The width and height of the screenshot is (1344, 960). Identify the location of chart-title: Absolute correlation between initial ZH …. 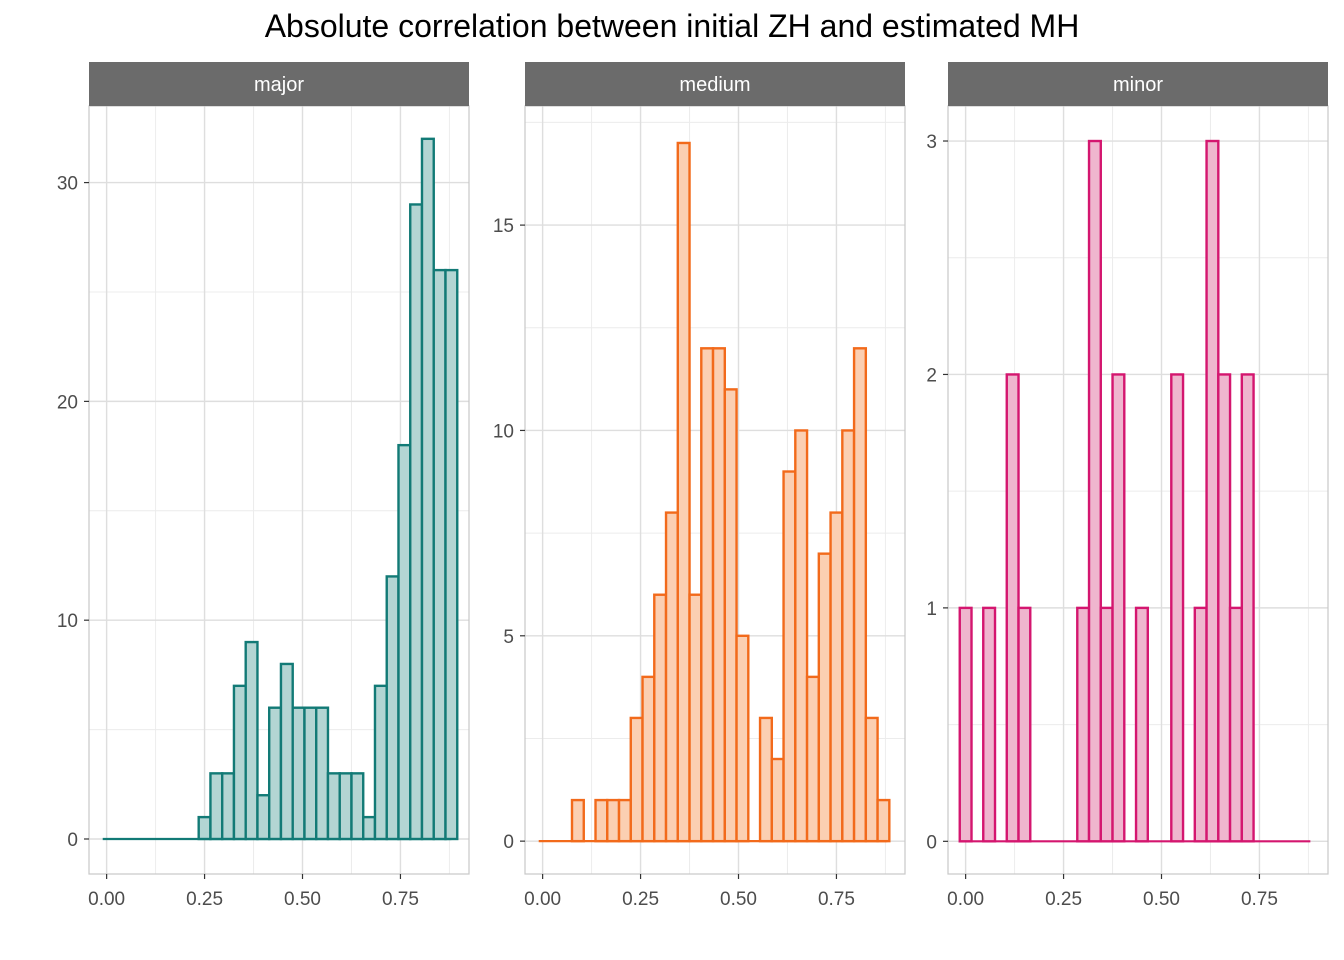
(672, 26).